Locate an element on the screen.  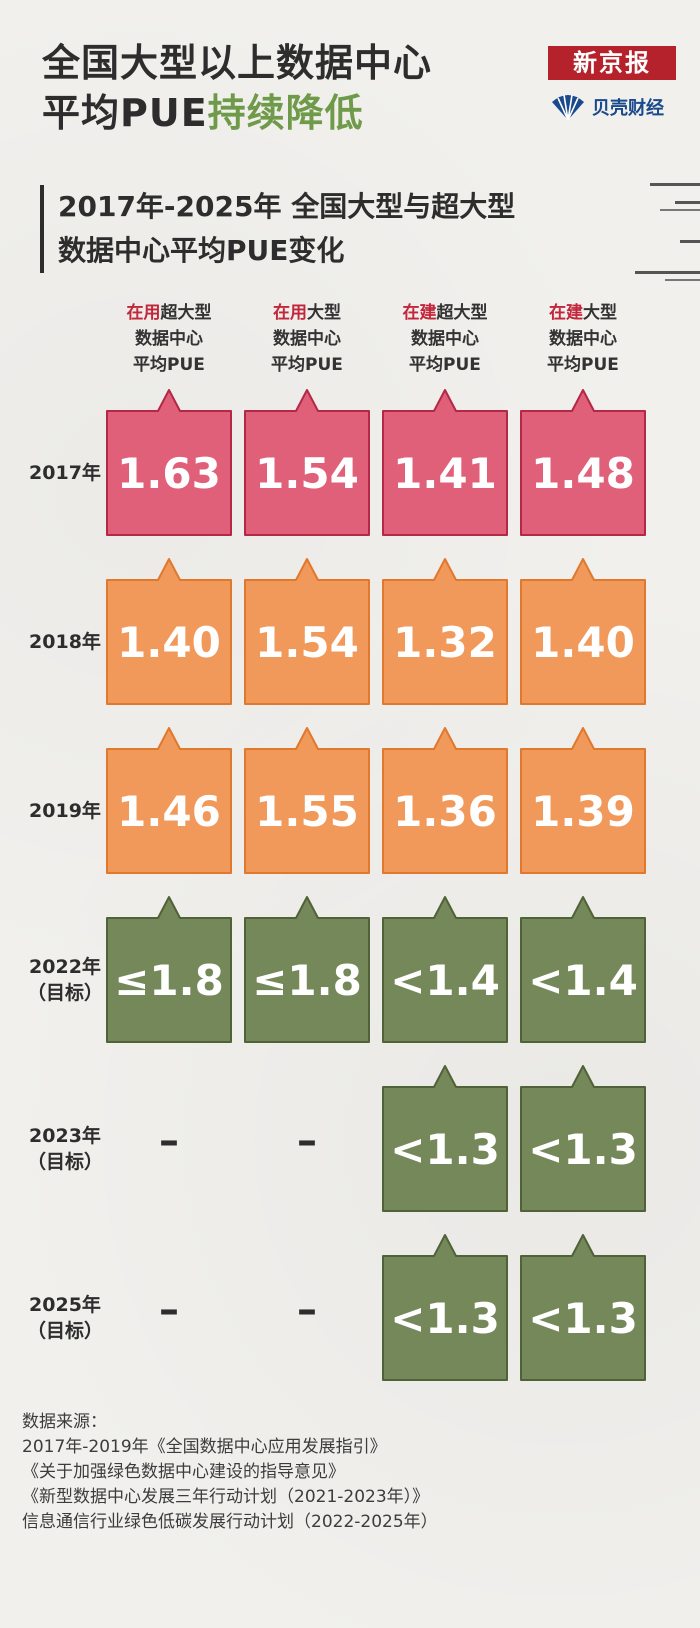
row-year: 2025年 is located at coordinates (65, 1305).